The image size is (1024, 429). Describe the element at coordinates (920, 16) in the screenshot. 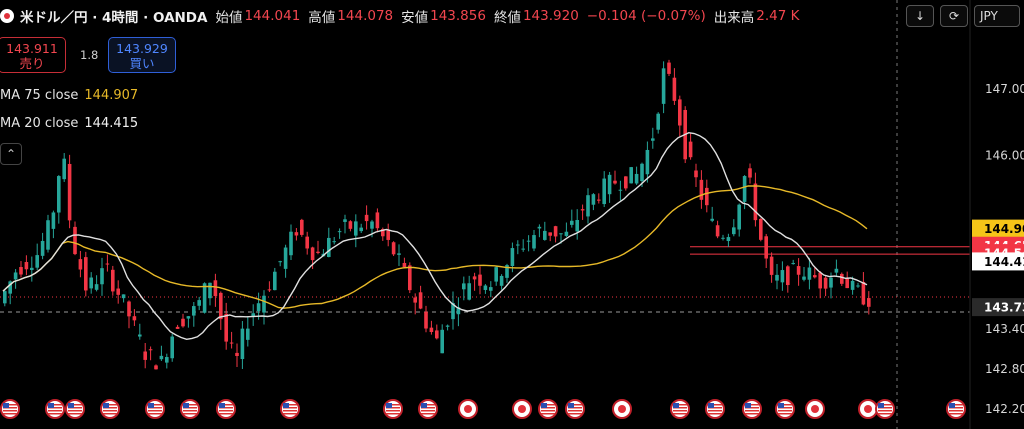

I see `arrow-down-button: ↓` at that location.